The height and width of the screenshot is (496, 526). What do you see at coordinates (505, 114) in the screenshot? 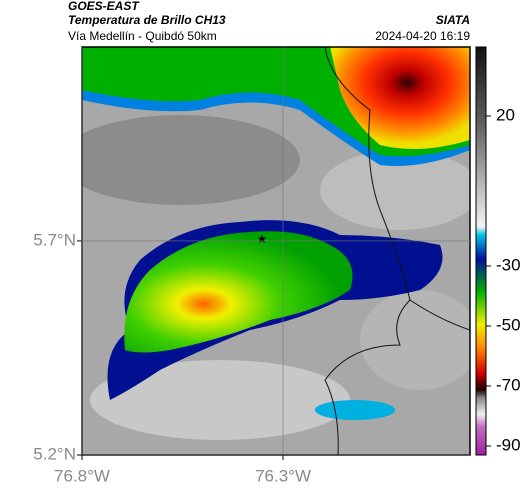
I see `colorbar-label: 20` at bounding box center [505, 114].